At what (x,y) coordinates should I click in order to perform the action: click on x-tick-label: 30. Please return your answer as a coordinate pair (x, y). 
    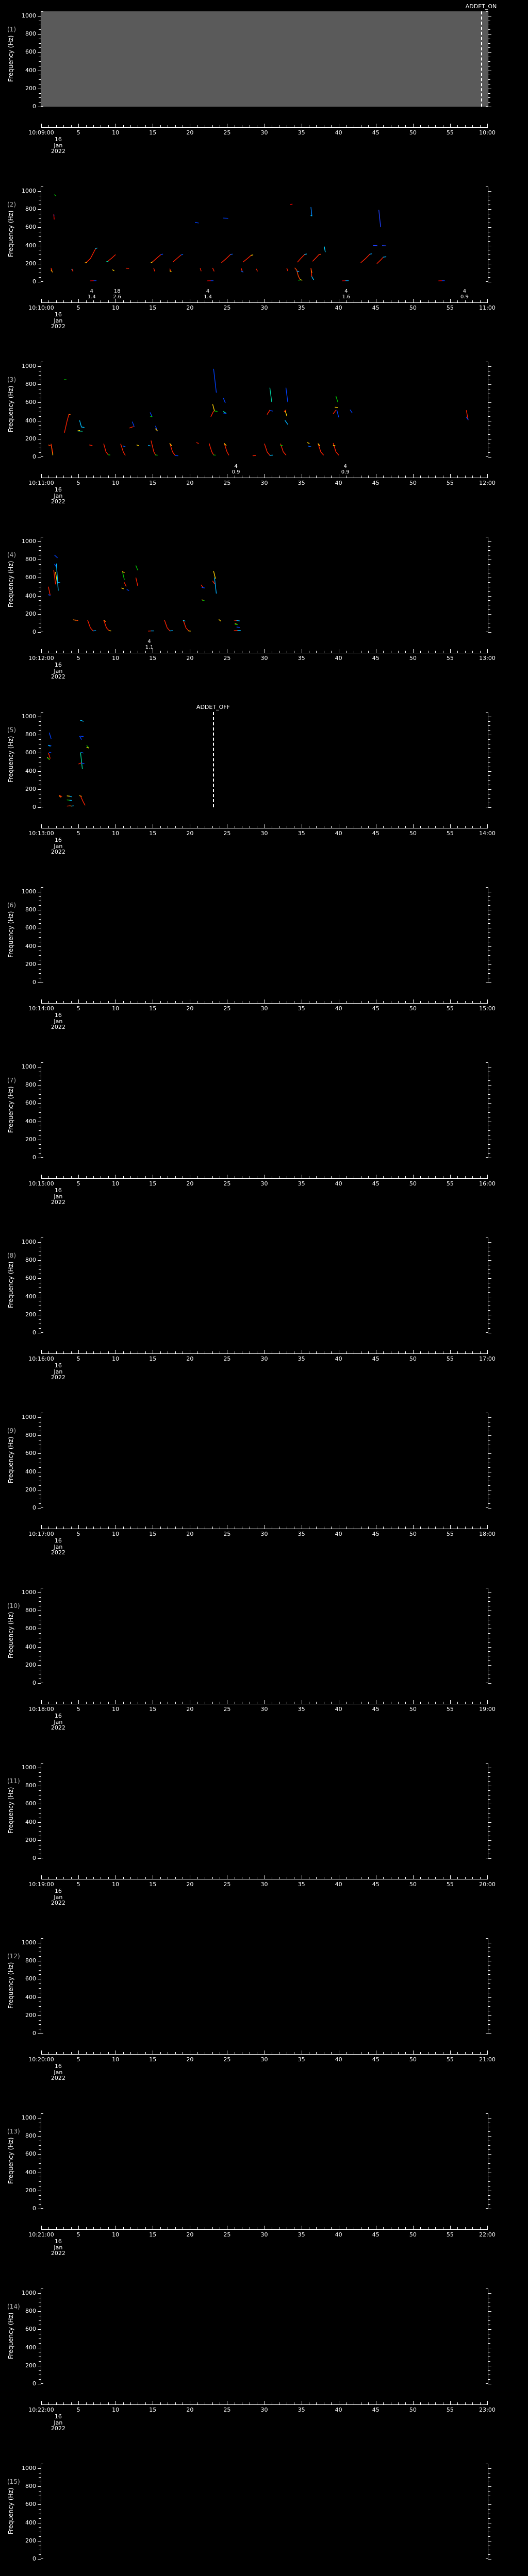
    Looking at the image, I should click on (264, 2234).